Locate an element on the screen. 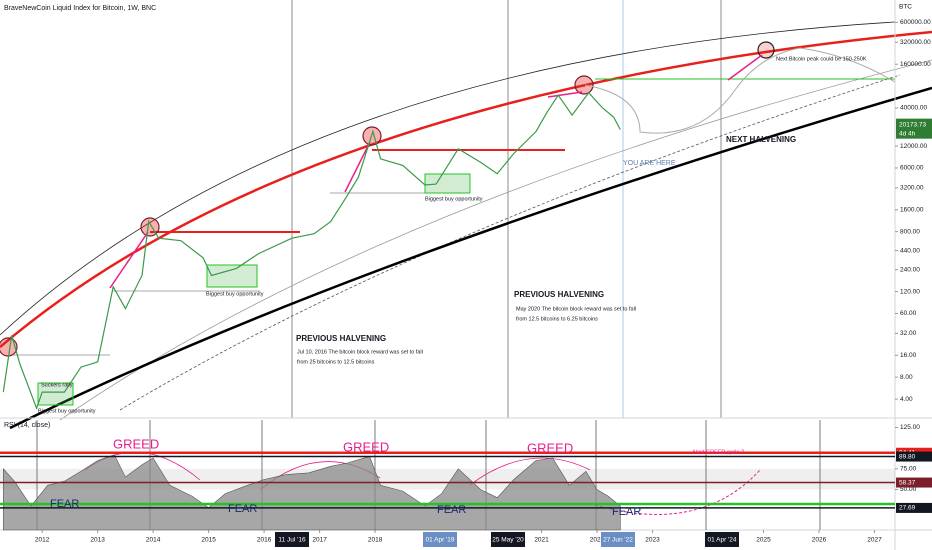 The image size is (932, 550). y-tick-label: 16.00 is located at coordinates (908, 355).